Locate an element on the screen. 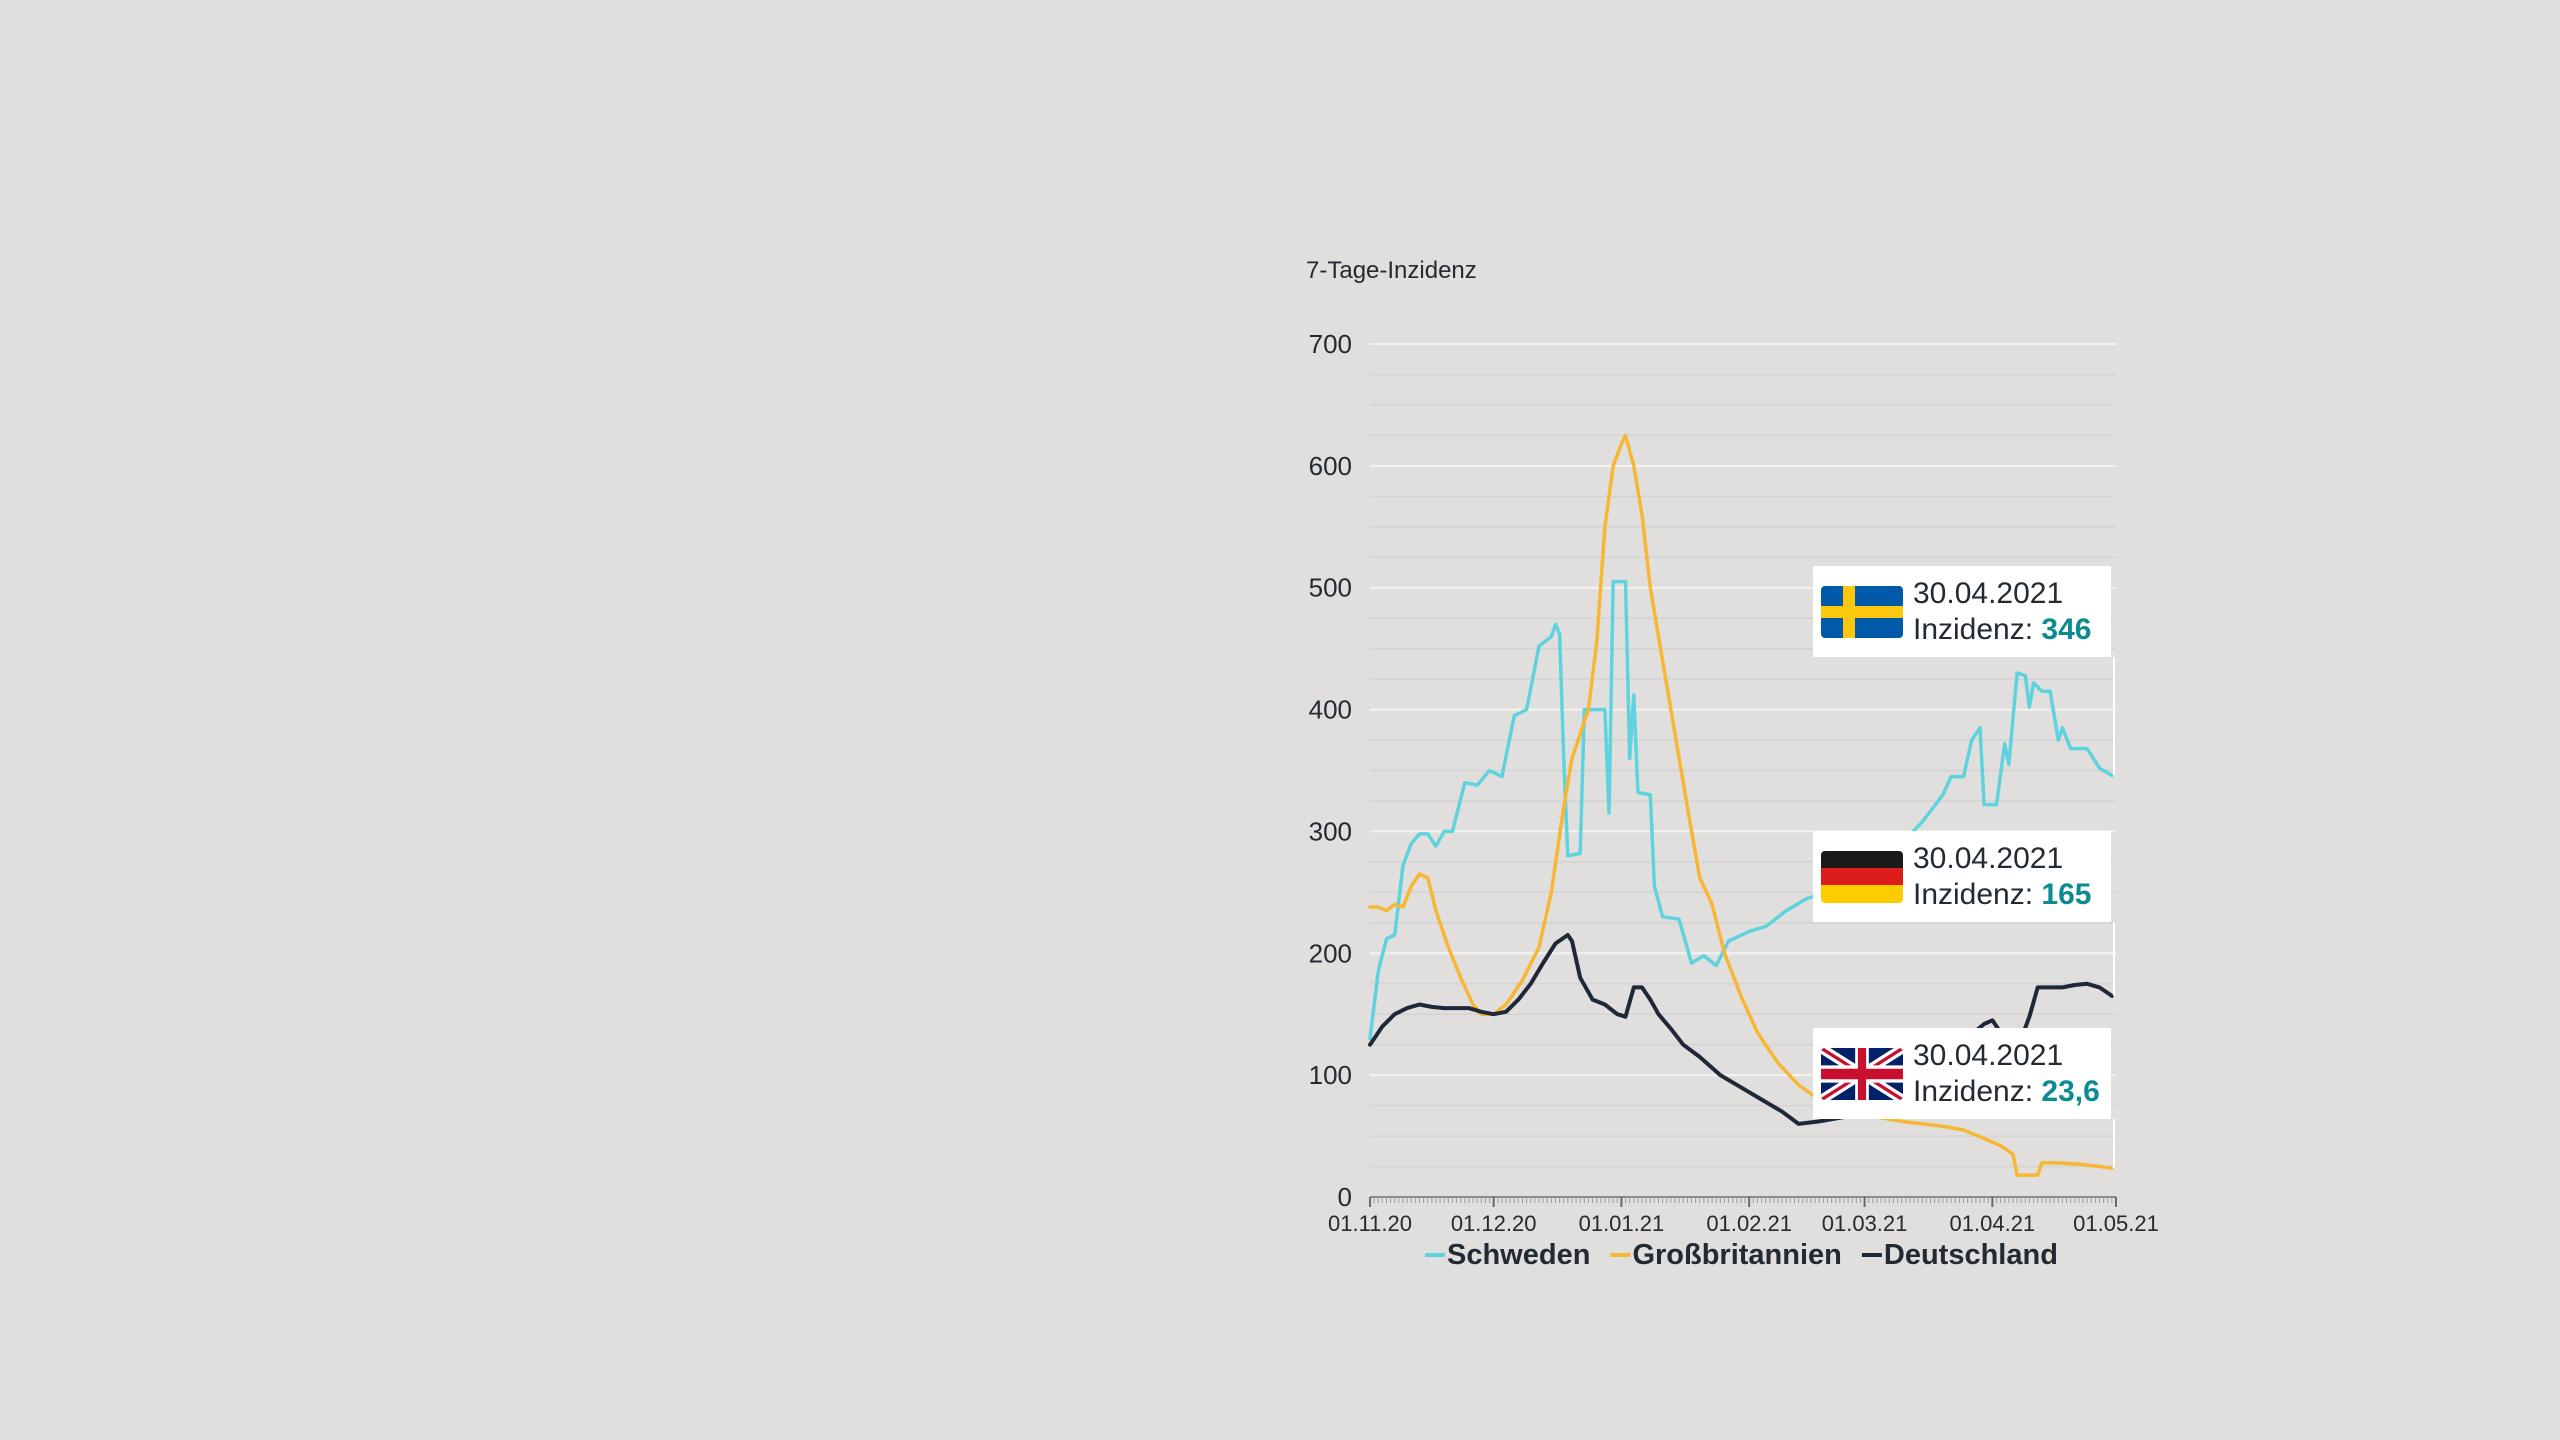 This screenshot has width=2560, height=1440. callout-germany: 30.04.2021 Inzidenz: 165 is located at coordinates (1962, 876).